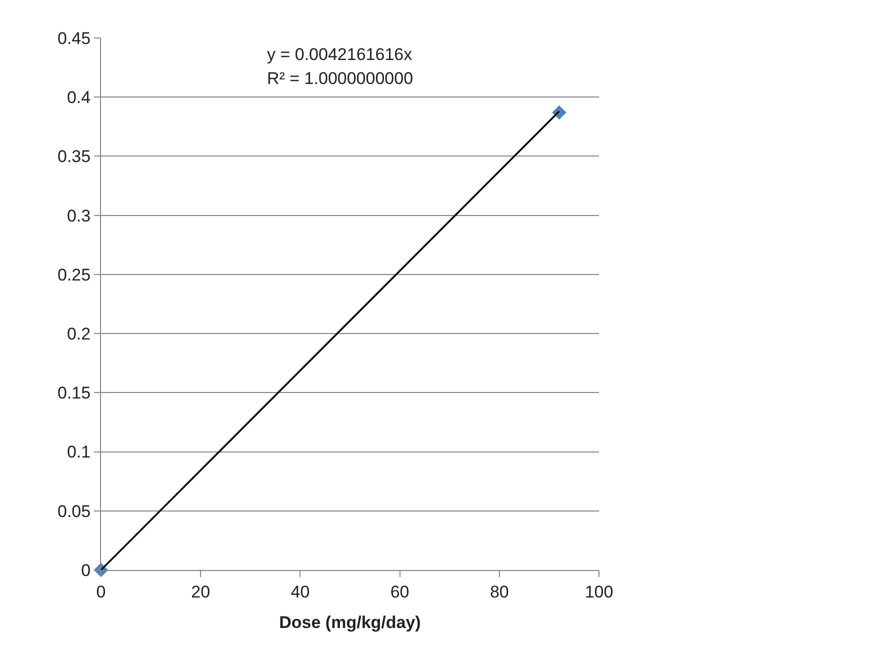 The width and height of the screenshot is (874, 668). What do you see at coordinates (78, 216) in the screenshot?
I see `y-tick-label: 0.3` at bounding box center [78, 216].